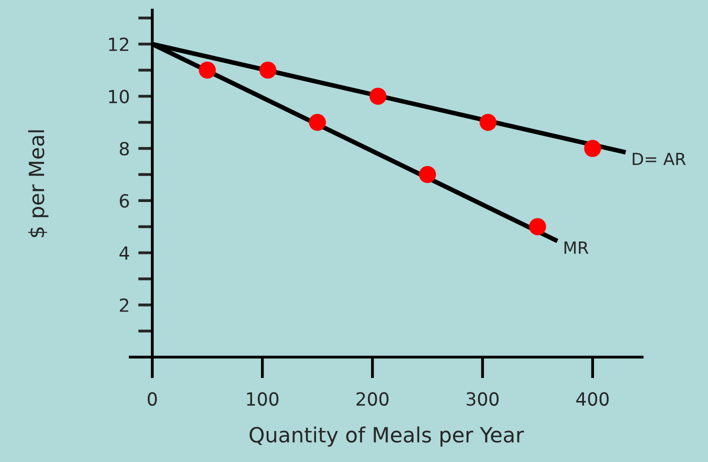 The width and height of the screenshot is (708, 462). I want to click on y-tick-label: 8, so click(124, 149).